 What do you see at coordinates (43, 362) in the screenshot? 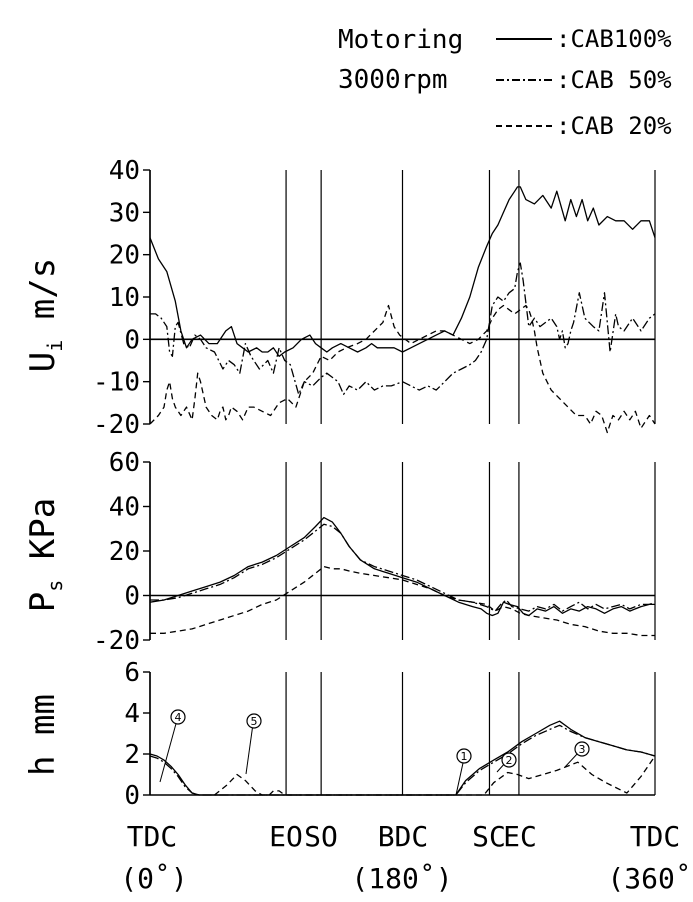
I see `ylabel-velocity-main: U` at bounding box center [43, 362].